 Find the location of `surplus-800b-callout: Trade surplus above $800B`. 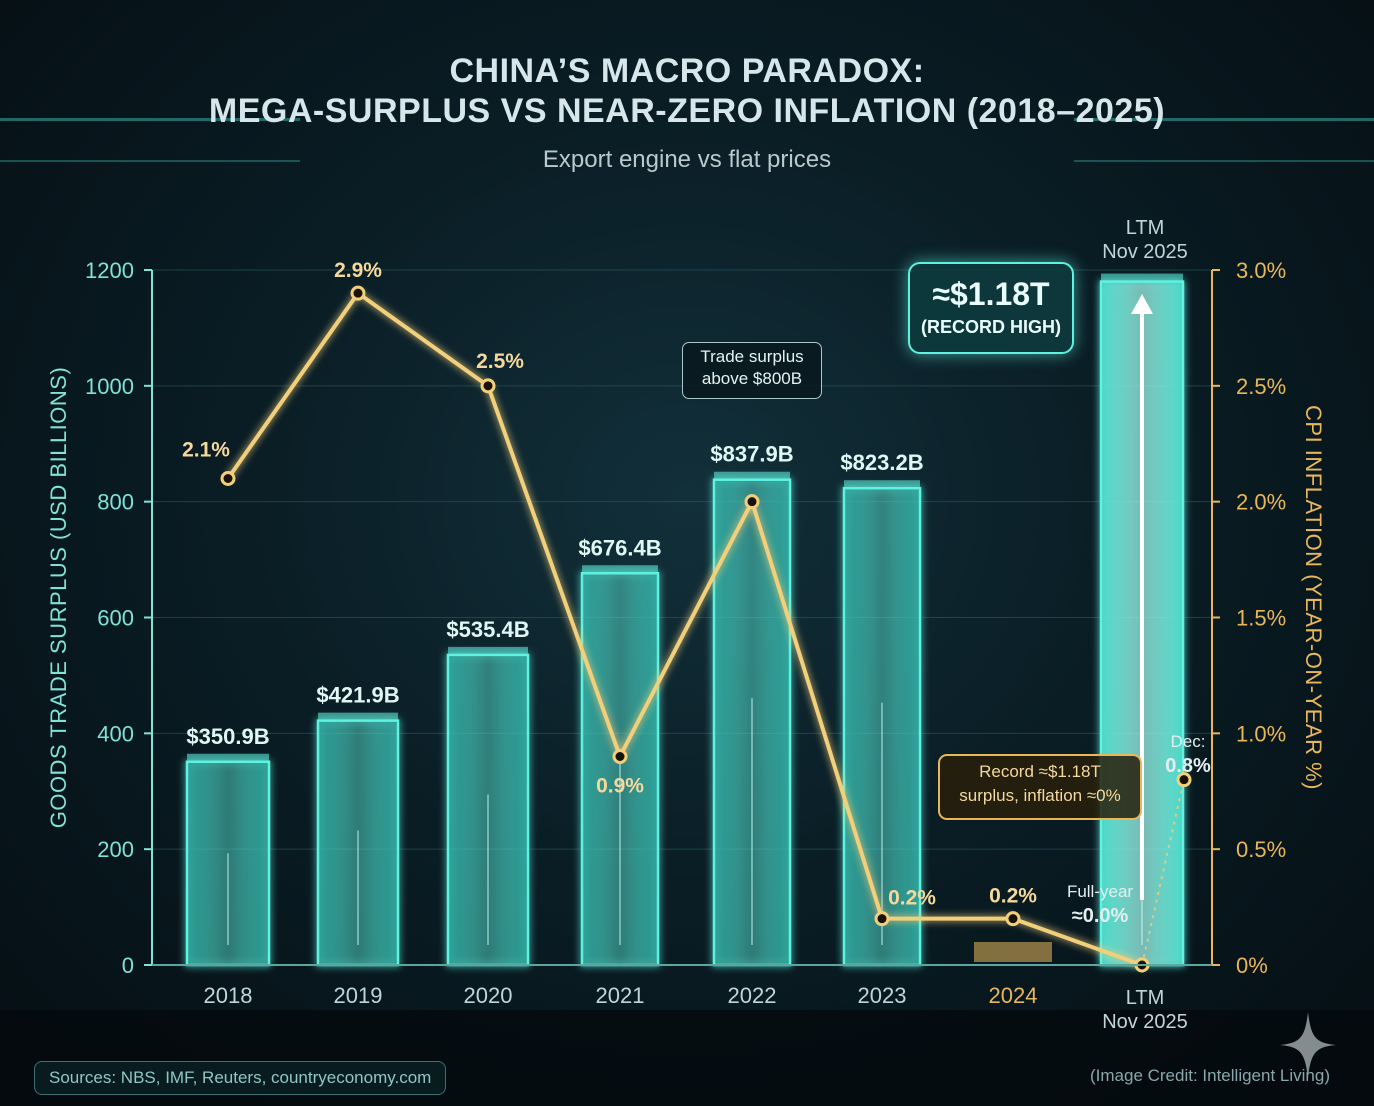

surplus-800b-callout: Trade surplus above $800B is located at coordinates (752, 370).